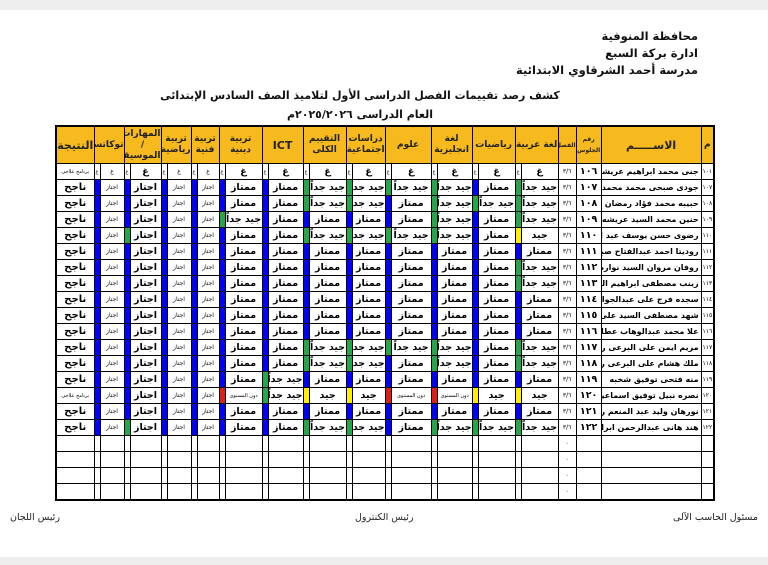 The image size is (768, 565). Describe the element at coordinates (707, 251) in the screenshot. I see `row-number: ١١١` at that location.